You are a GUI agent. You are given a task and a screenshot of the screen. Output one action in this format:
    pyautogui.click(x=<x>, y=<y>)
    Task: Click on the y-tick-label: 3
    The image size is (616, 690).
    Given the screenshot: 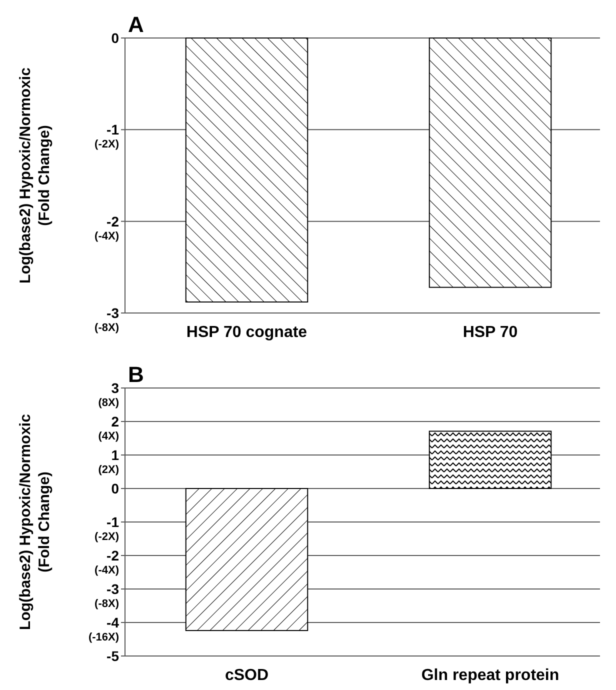 What is the action you would take?
    pyautogui.click(x=115, y=388)
    